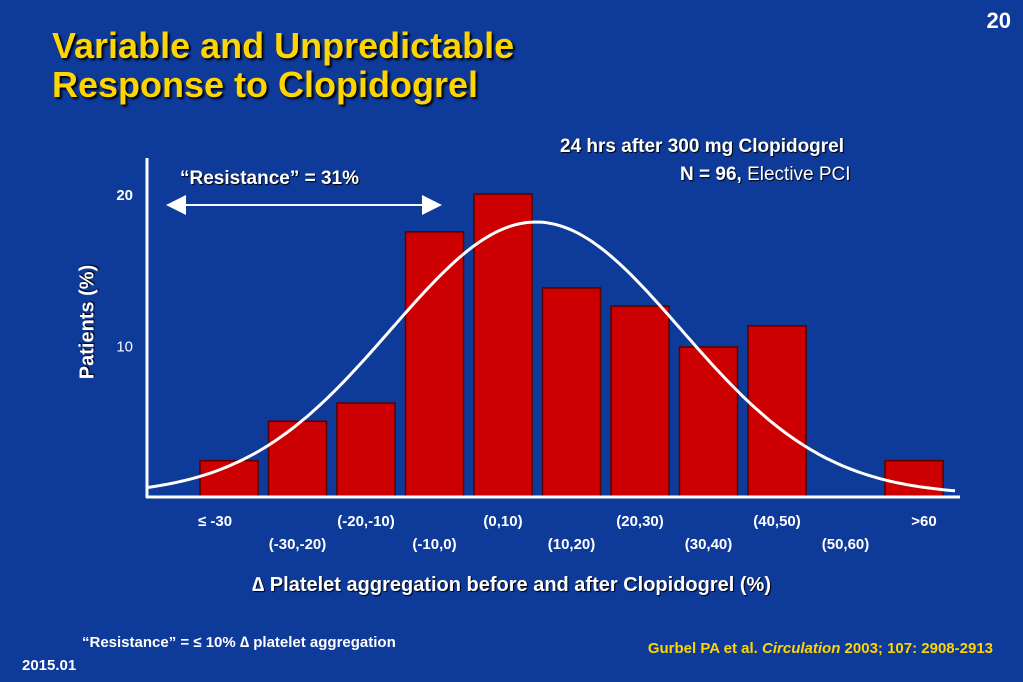  I want to click on y-tick-10: 10, so click(124, 347).